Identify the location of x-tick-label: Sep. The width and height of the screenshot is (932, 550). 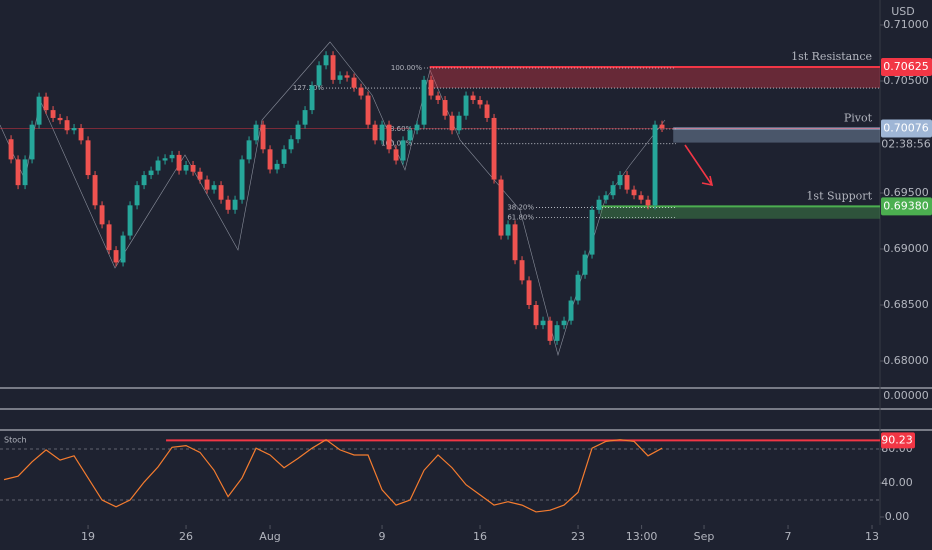
(704, 536).